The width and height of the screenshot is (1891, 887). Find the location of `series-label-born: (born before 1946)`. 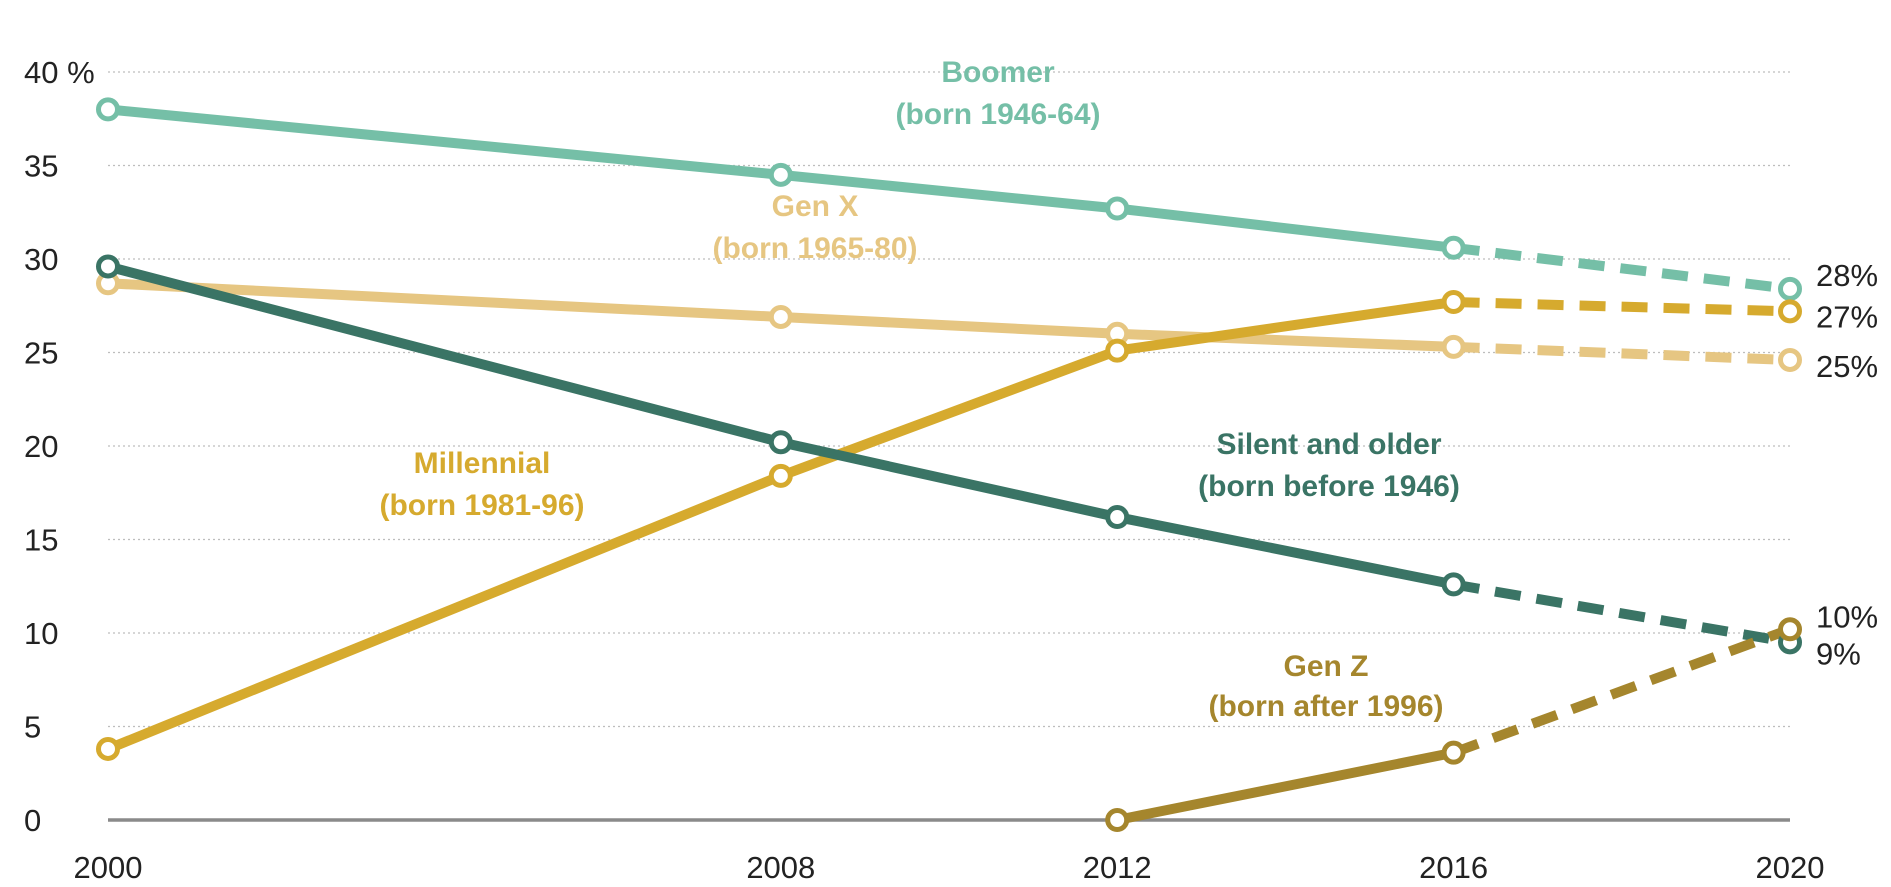

series-label-born: (born before 1946) is located at coordinates (1329, 486).